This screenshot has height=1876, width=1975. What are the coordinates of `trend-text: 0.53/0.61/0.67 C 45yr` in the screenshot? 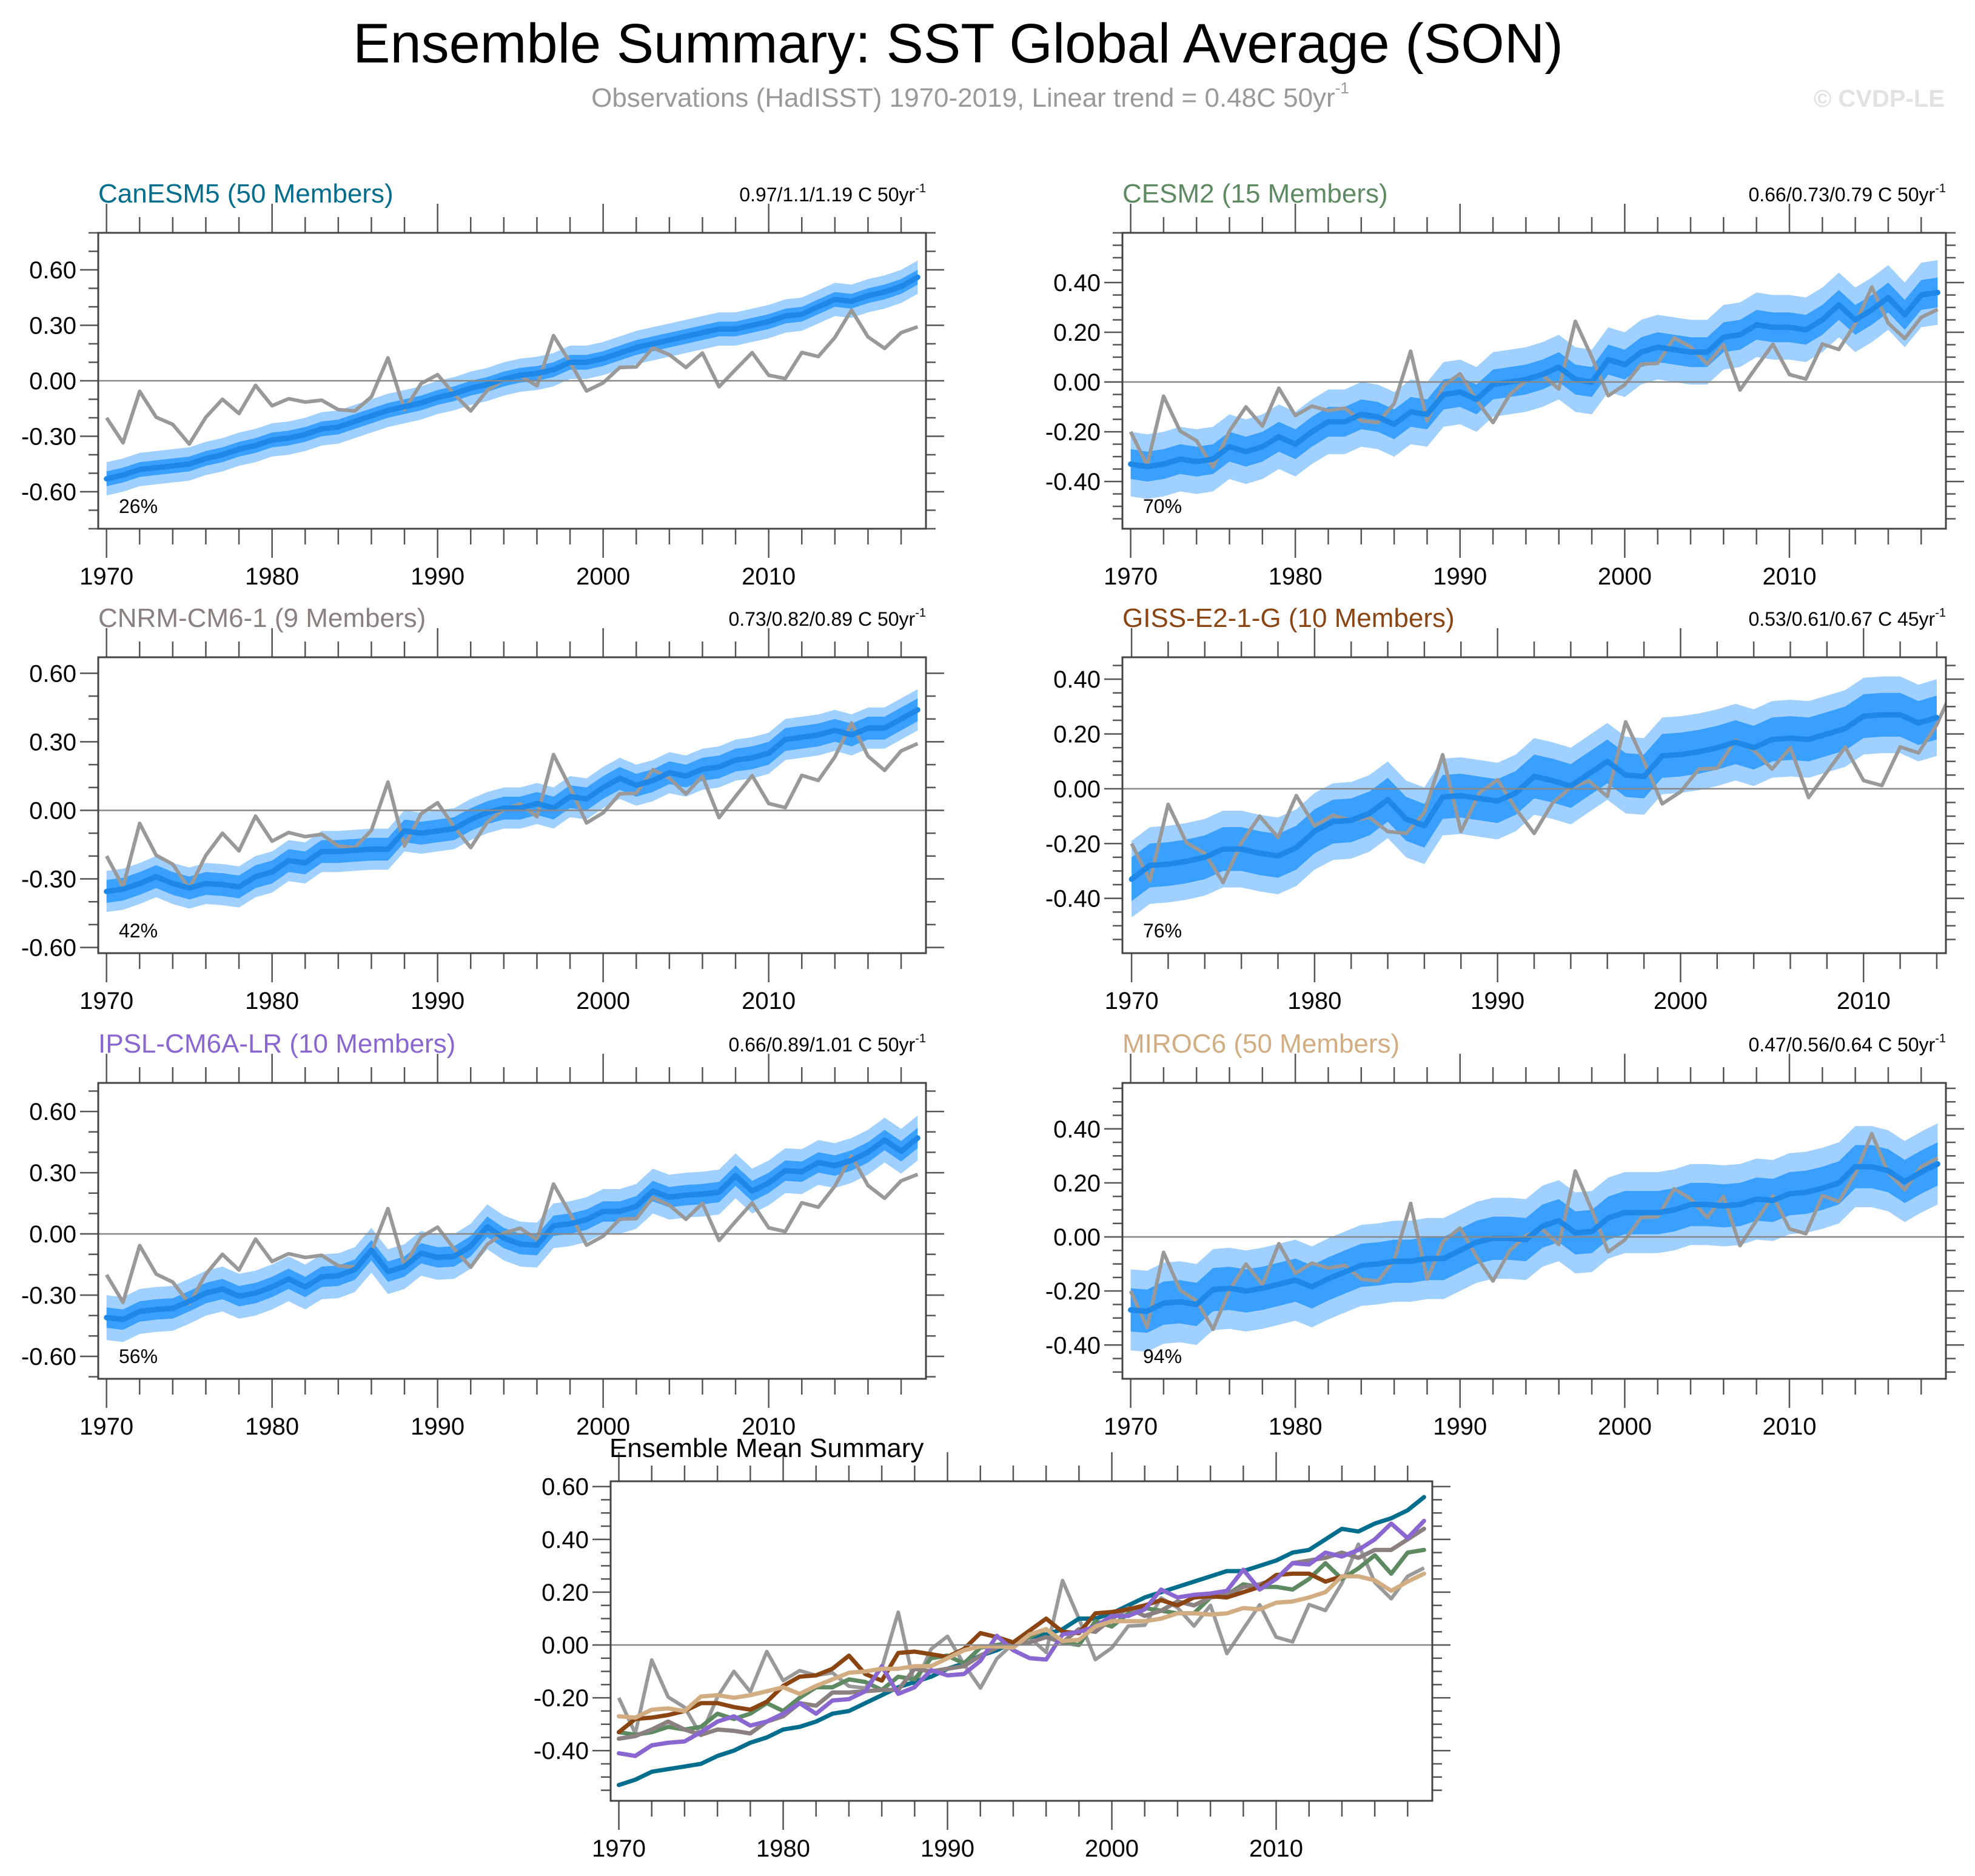 It's located at (1842, 619).